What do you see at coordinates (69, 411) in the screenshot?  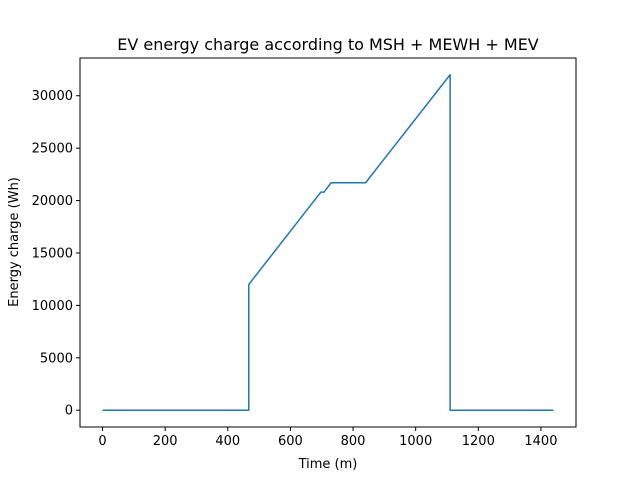 I see `y-tick-label: 0` at bounding box center [69, 411].